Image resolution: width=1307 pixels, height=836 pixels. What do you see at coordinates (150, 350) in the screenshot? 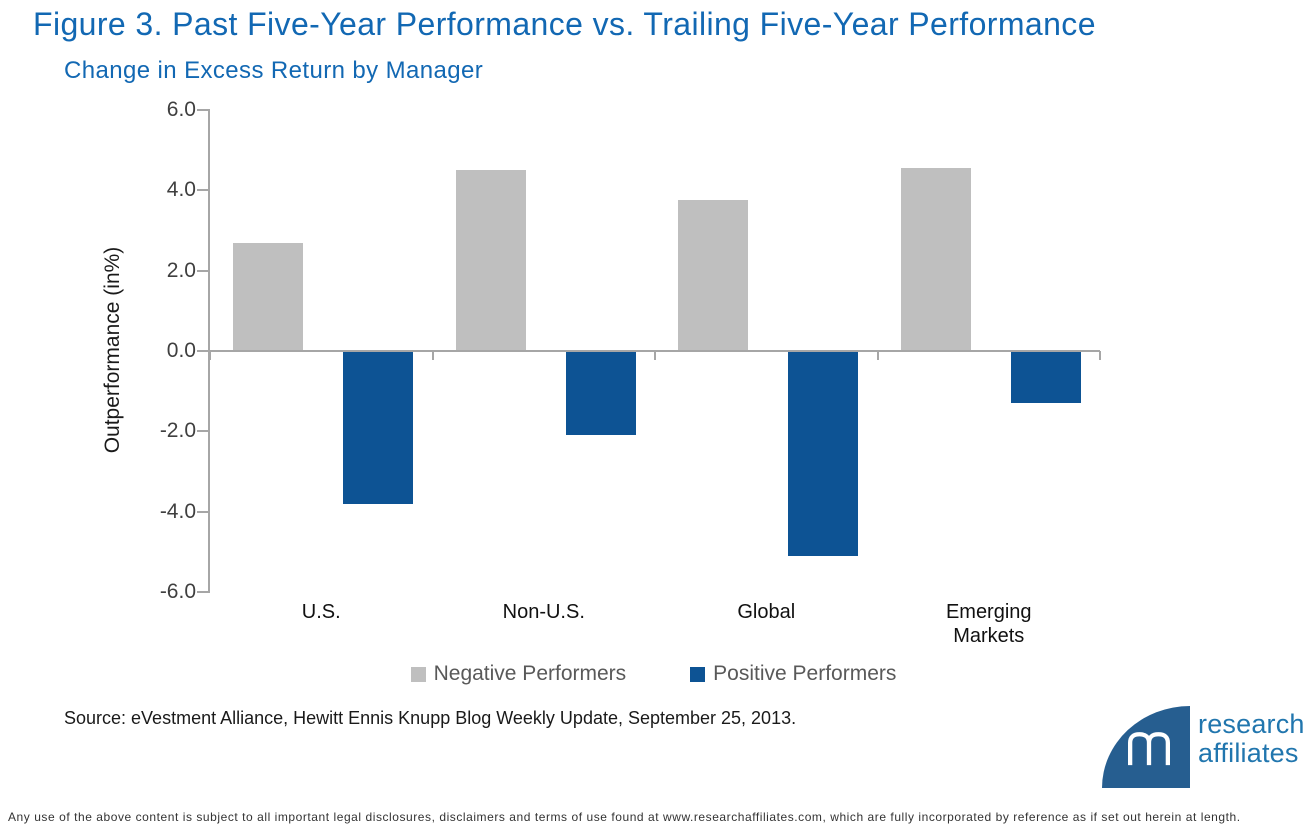
I see `y-axis-tick-labels: 6.0 4.0 2.0 0.0 -2.0 -4.0 -6.0` at bounding box center [150, 350].